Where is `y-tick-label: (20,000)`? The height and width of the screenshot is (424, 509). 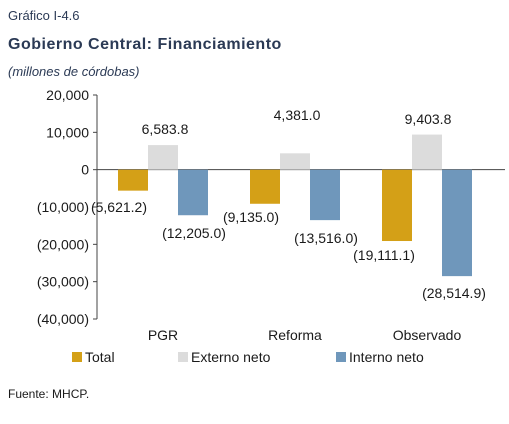 y-tick-label: (20,000) is located at coordinates (63, 244).